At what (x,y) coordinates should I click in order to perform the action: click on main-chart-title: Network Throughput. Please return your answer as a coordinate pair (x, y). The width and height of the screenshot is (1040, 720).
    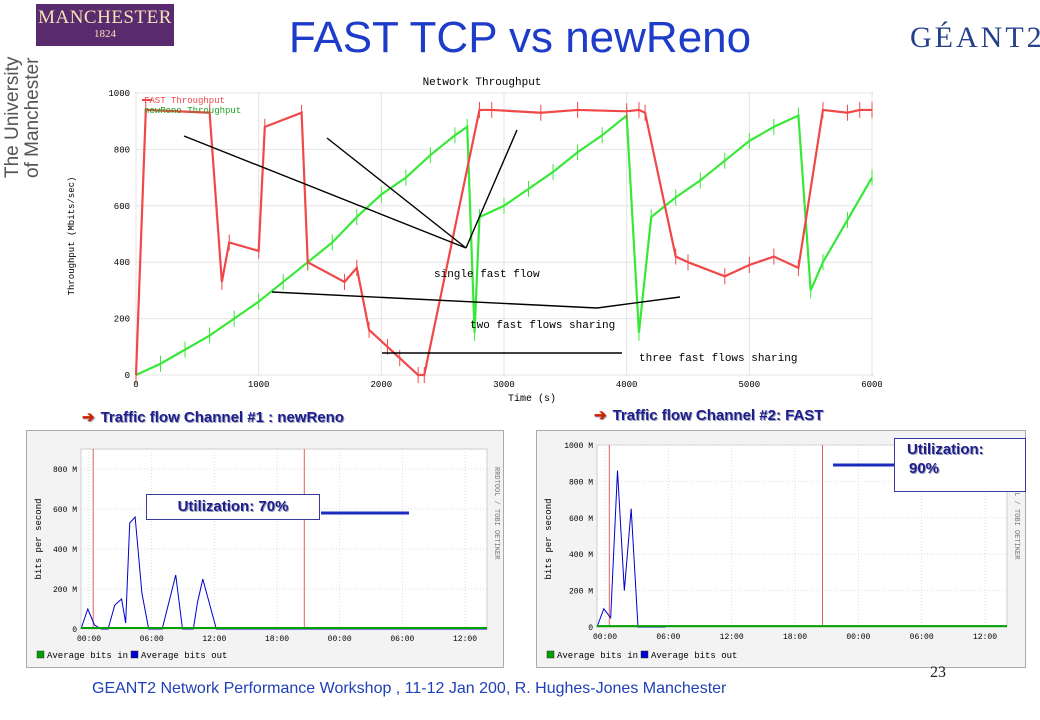
    Looking at the image, I should click on (482, 83).